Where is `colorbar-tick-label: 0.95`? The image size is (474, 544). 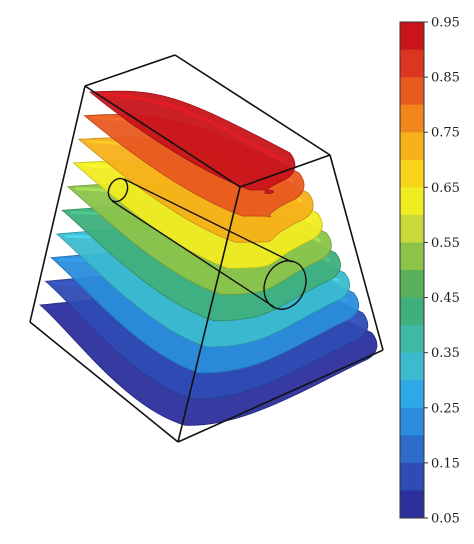
colorbar-tick-label: 0.95 is located at coordinates (445, 23).